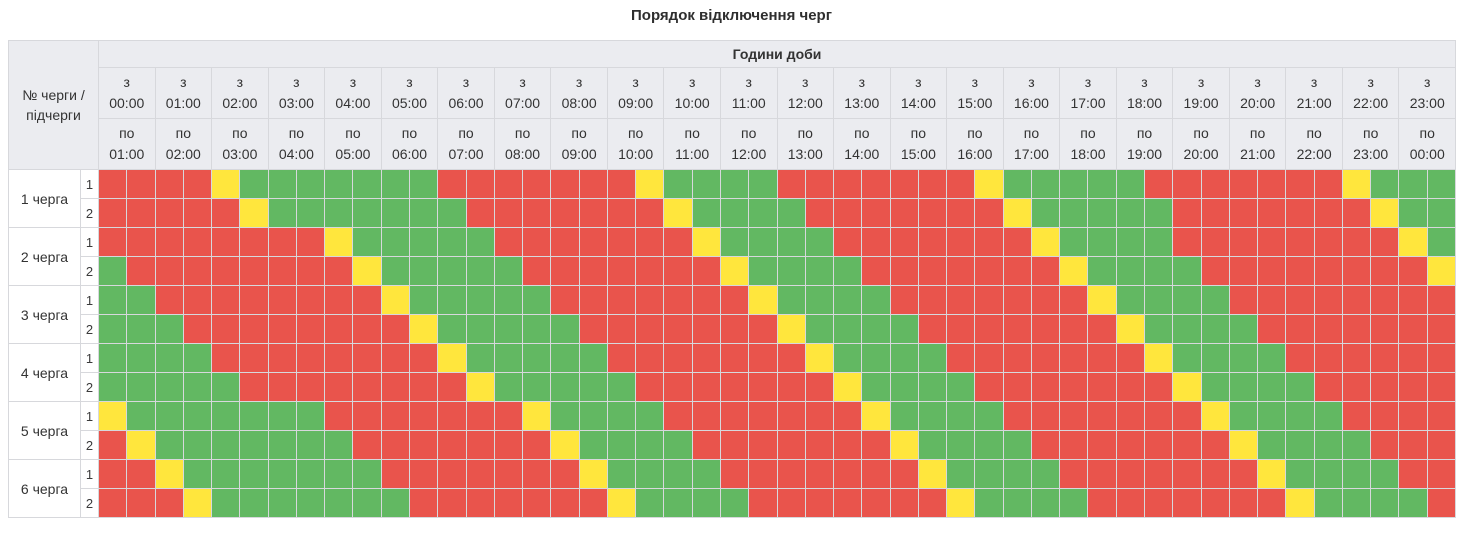 The width and height of the screenshot is (1463, 542). What do you see at coordinates (89, 387) in the screenshot?
I see `subqueue-number: 2` at bounding box center [89, 387].